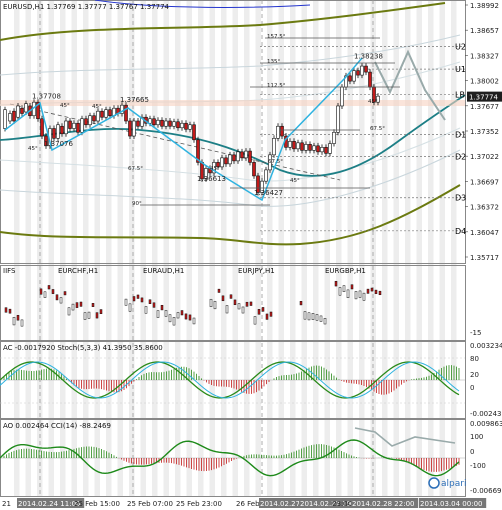 The height and width of the screenshot is (510, 502). What do you see at coordinates (46, 97) in the screenshot?
I see `swing-label: 1.37708` at bounding box center [46, 97].